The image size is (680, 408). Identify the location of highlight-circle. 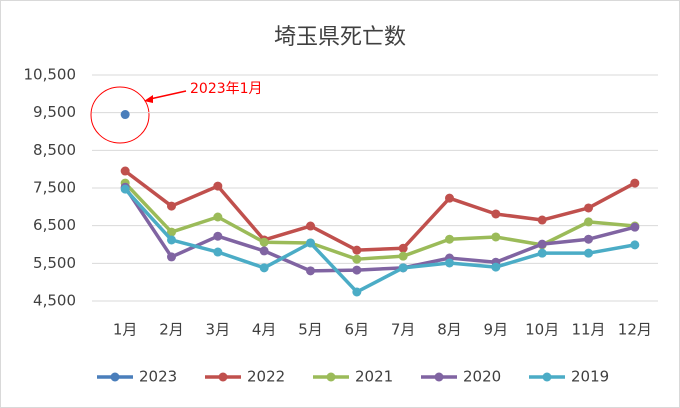
(120, 115).